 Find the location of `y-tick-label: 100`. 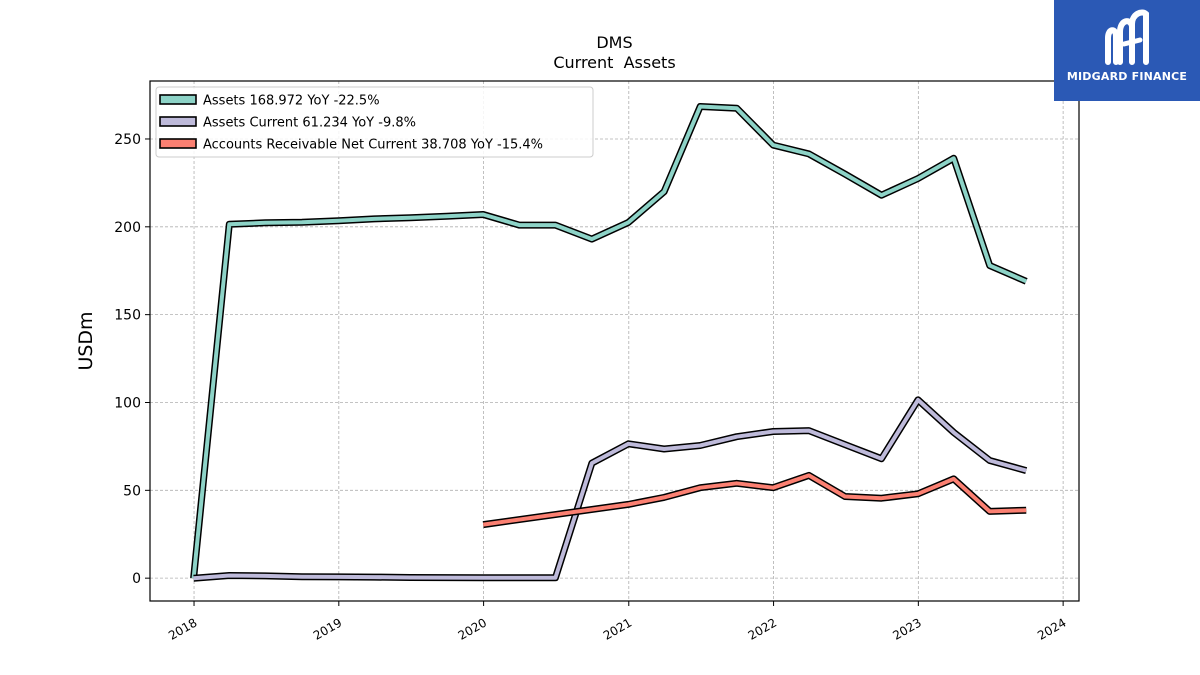

y-tick-label: 100 is located at coordinates (127, 403).